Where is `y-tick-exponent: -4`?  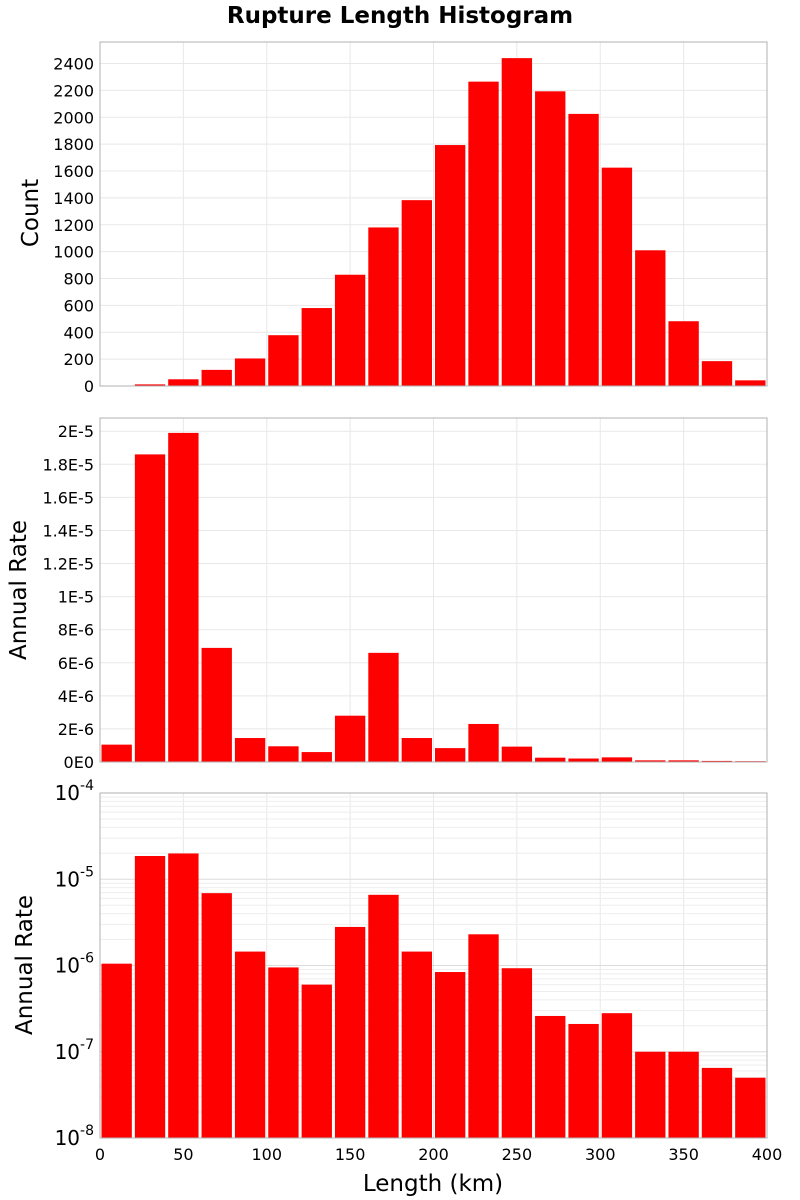
y-tick-exponent: -4 is located at coordinates (87, 786).